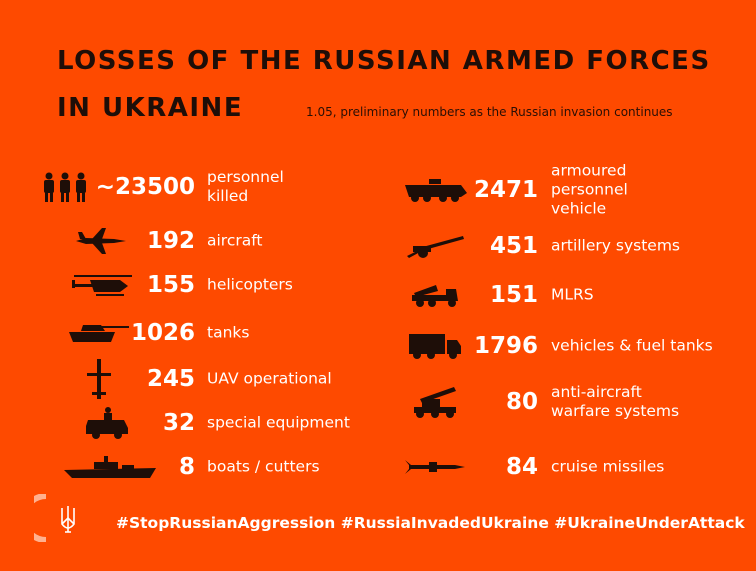 This screenshot has width=756, height=571. Describe the element at coordinates (145, 187) in the screenshot. I see `personnel-value: ~23500` at that location.